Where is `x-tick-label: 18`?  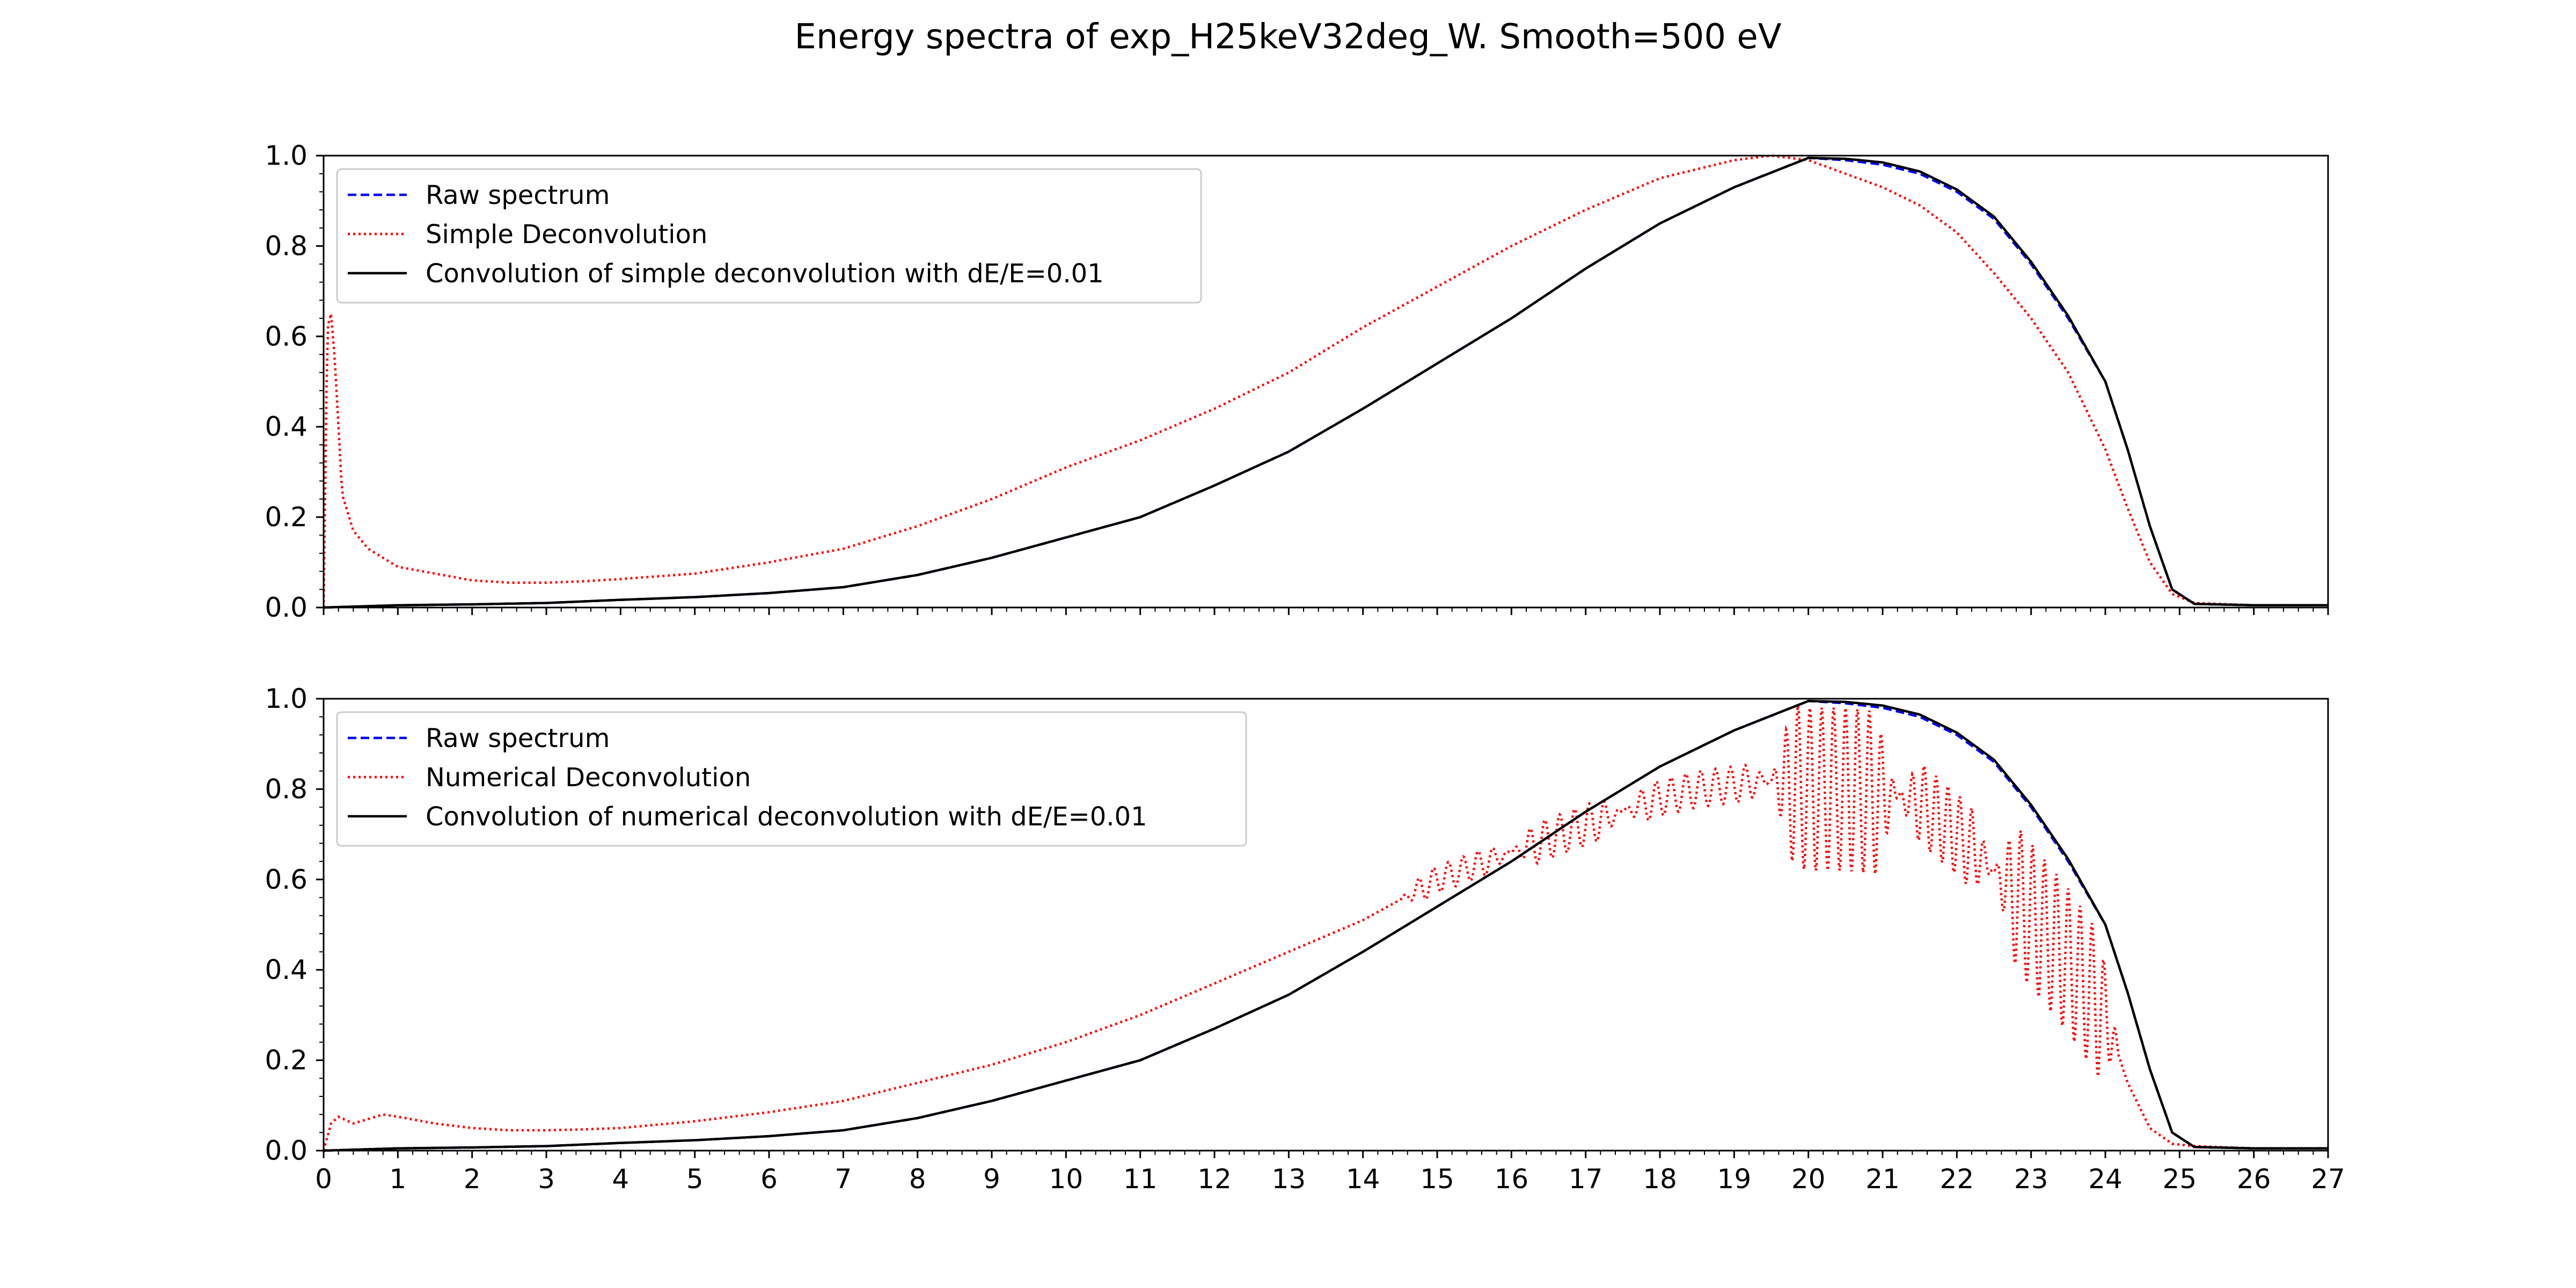 x-tick-label: 18 is located at coordinates (1660, 1179).